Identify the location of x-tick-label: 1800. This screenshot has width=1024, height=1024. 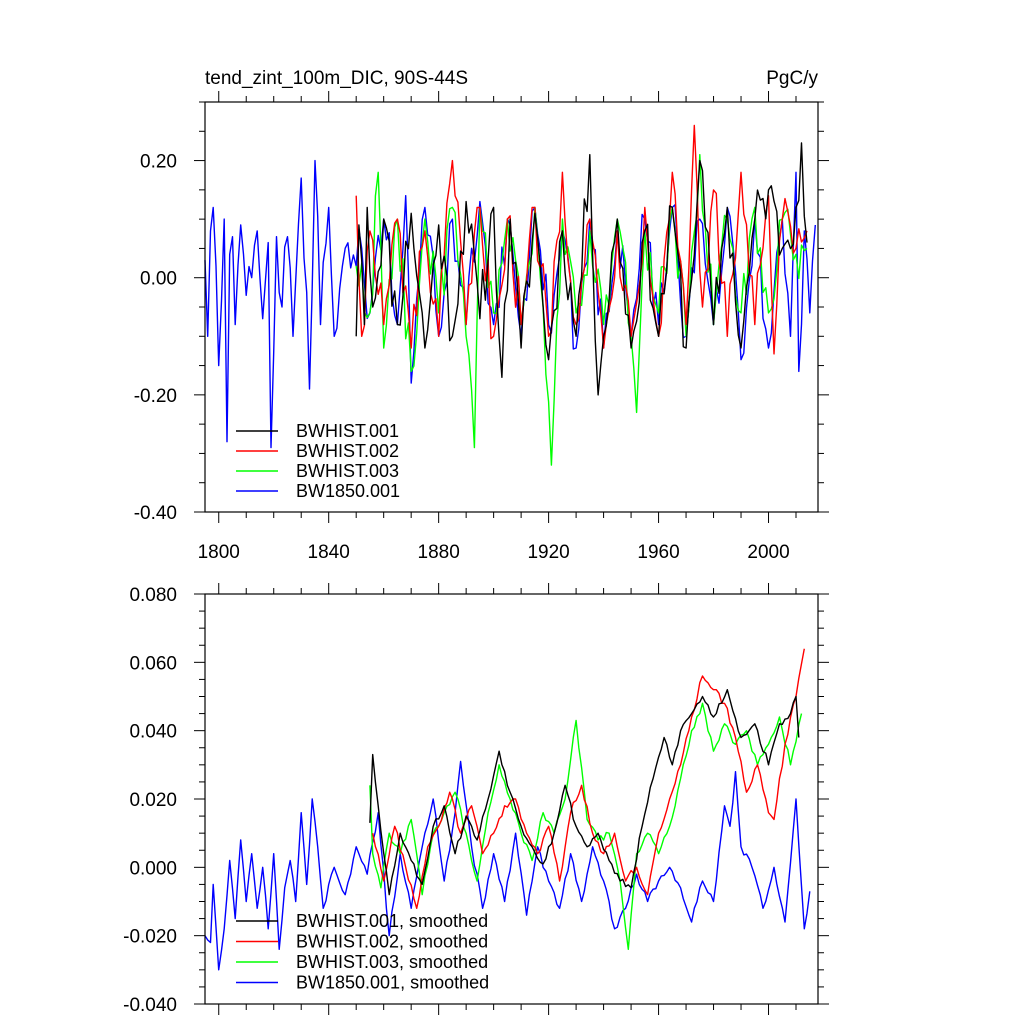
(219, 552).